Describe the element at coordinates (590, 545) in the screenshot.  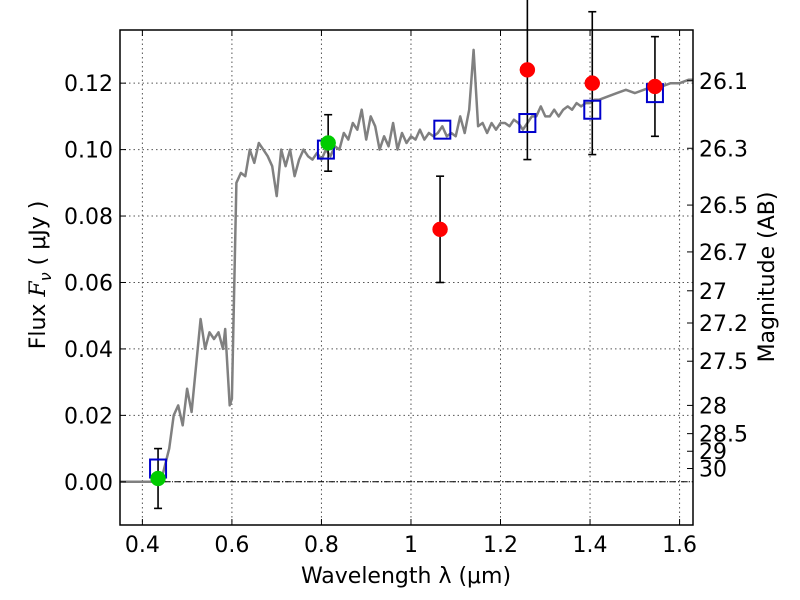
I see `x-tick-label: 1.4` at that location.